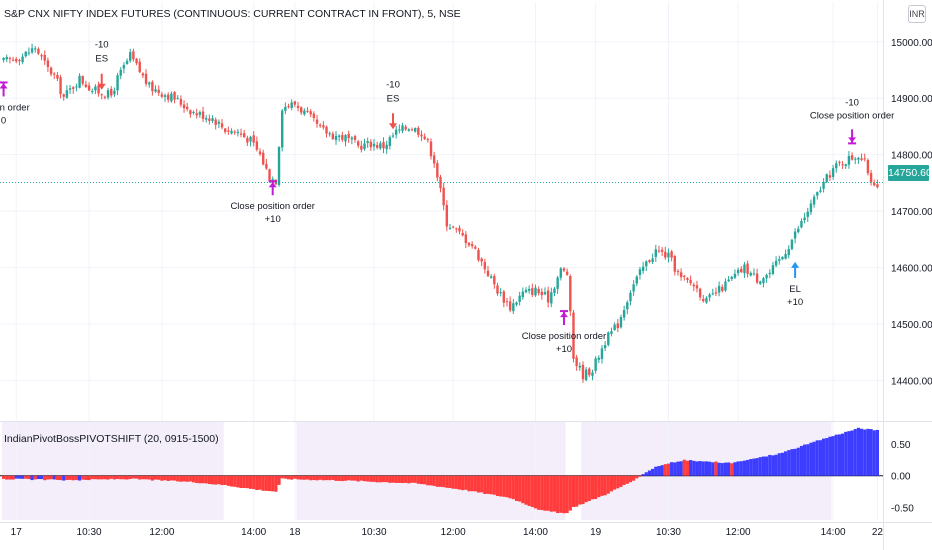 The image size is (932, 550). What do you see at coordinates (393, 84) in the screenshot?
I see `signal-qty-label: -10` at bounding box center [393, 84].